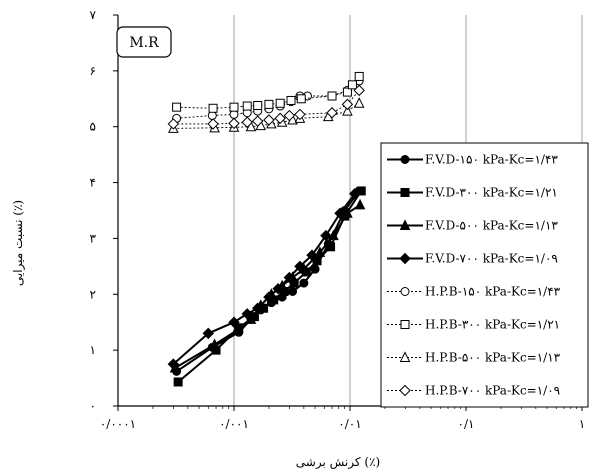 The image size is (600, 474). I want to click on y-tick-label: ۷, so click(93, 15).